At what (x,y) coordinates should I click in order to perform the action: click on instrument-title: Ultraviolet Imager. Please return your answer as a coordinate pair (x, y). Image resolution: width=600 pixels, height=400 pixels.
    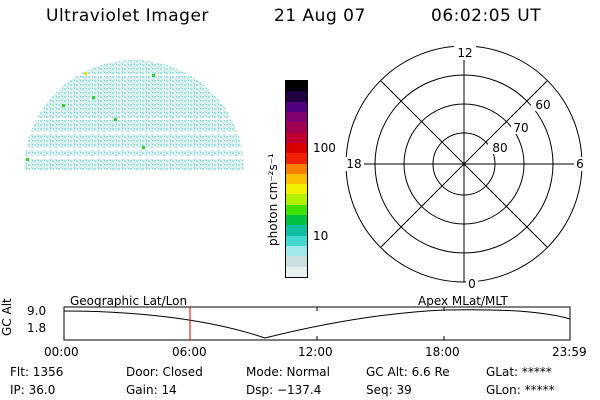
    Looking at the image, I should click on (127, 16).